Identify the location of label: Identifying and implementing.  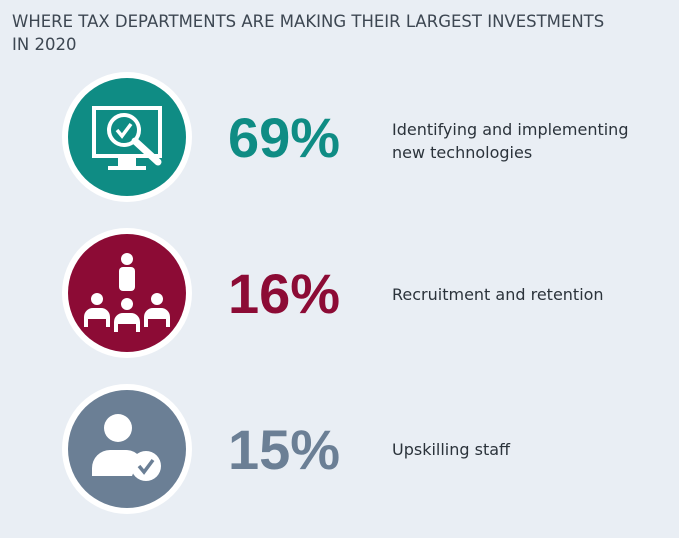
(510, 129).